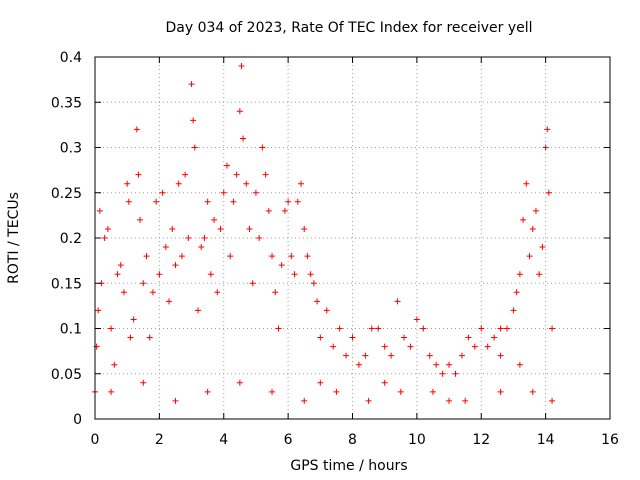  Describe the element at coordinates (417, 440) in the screenshot. I see `x-tick-label: 10` at that location.